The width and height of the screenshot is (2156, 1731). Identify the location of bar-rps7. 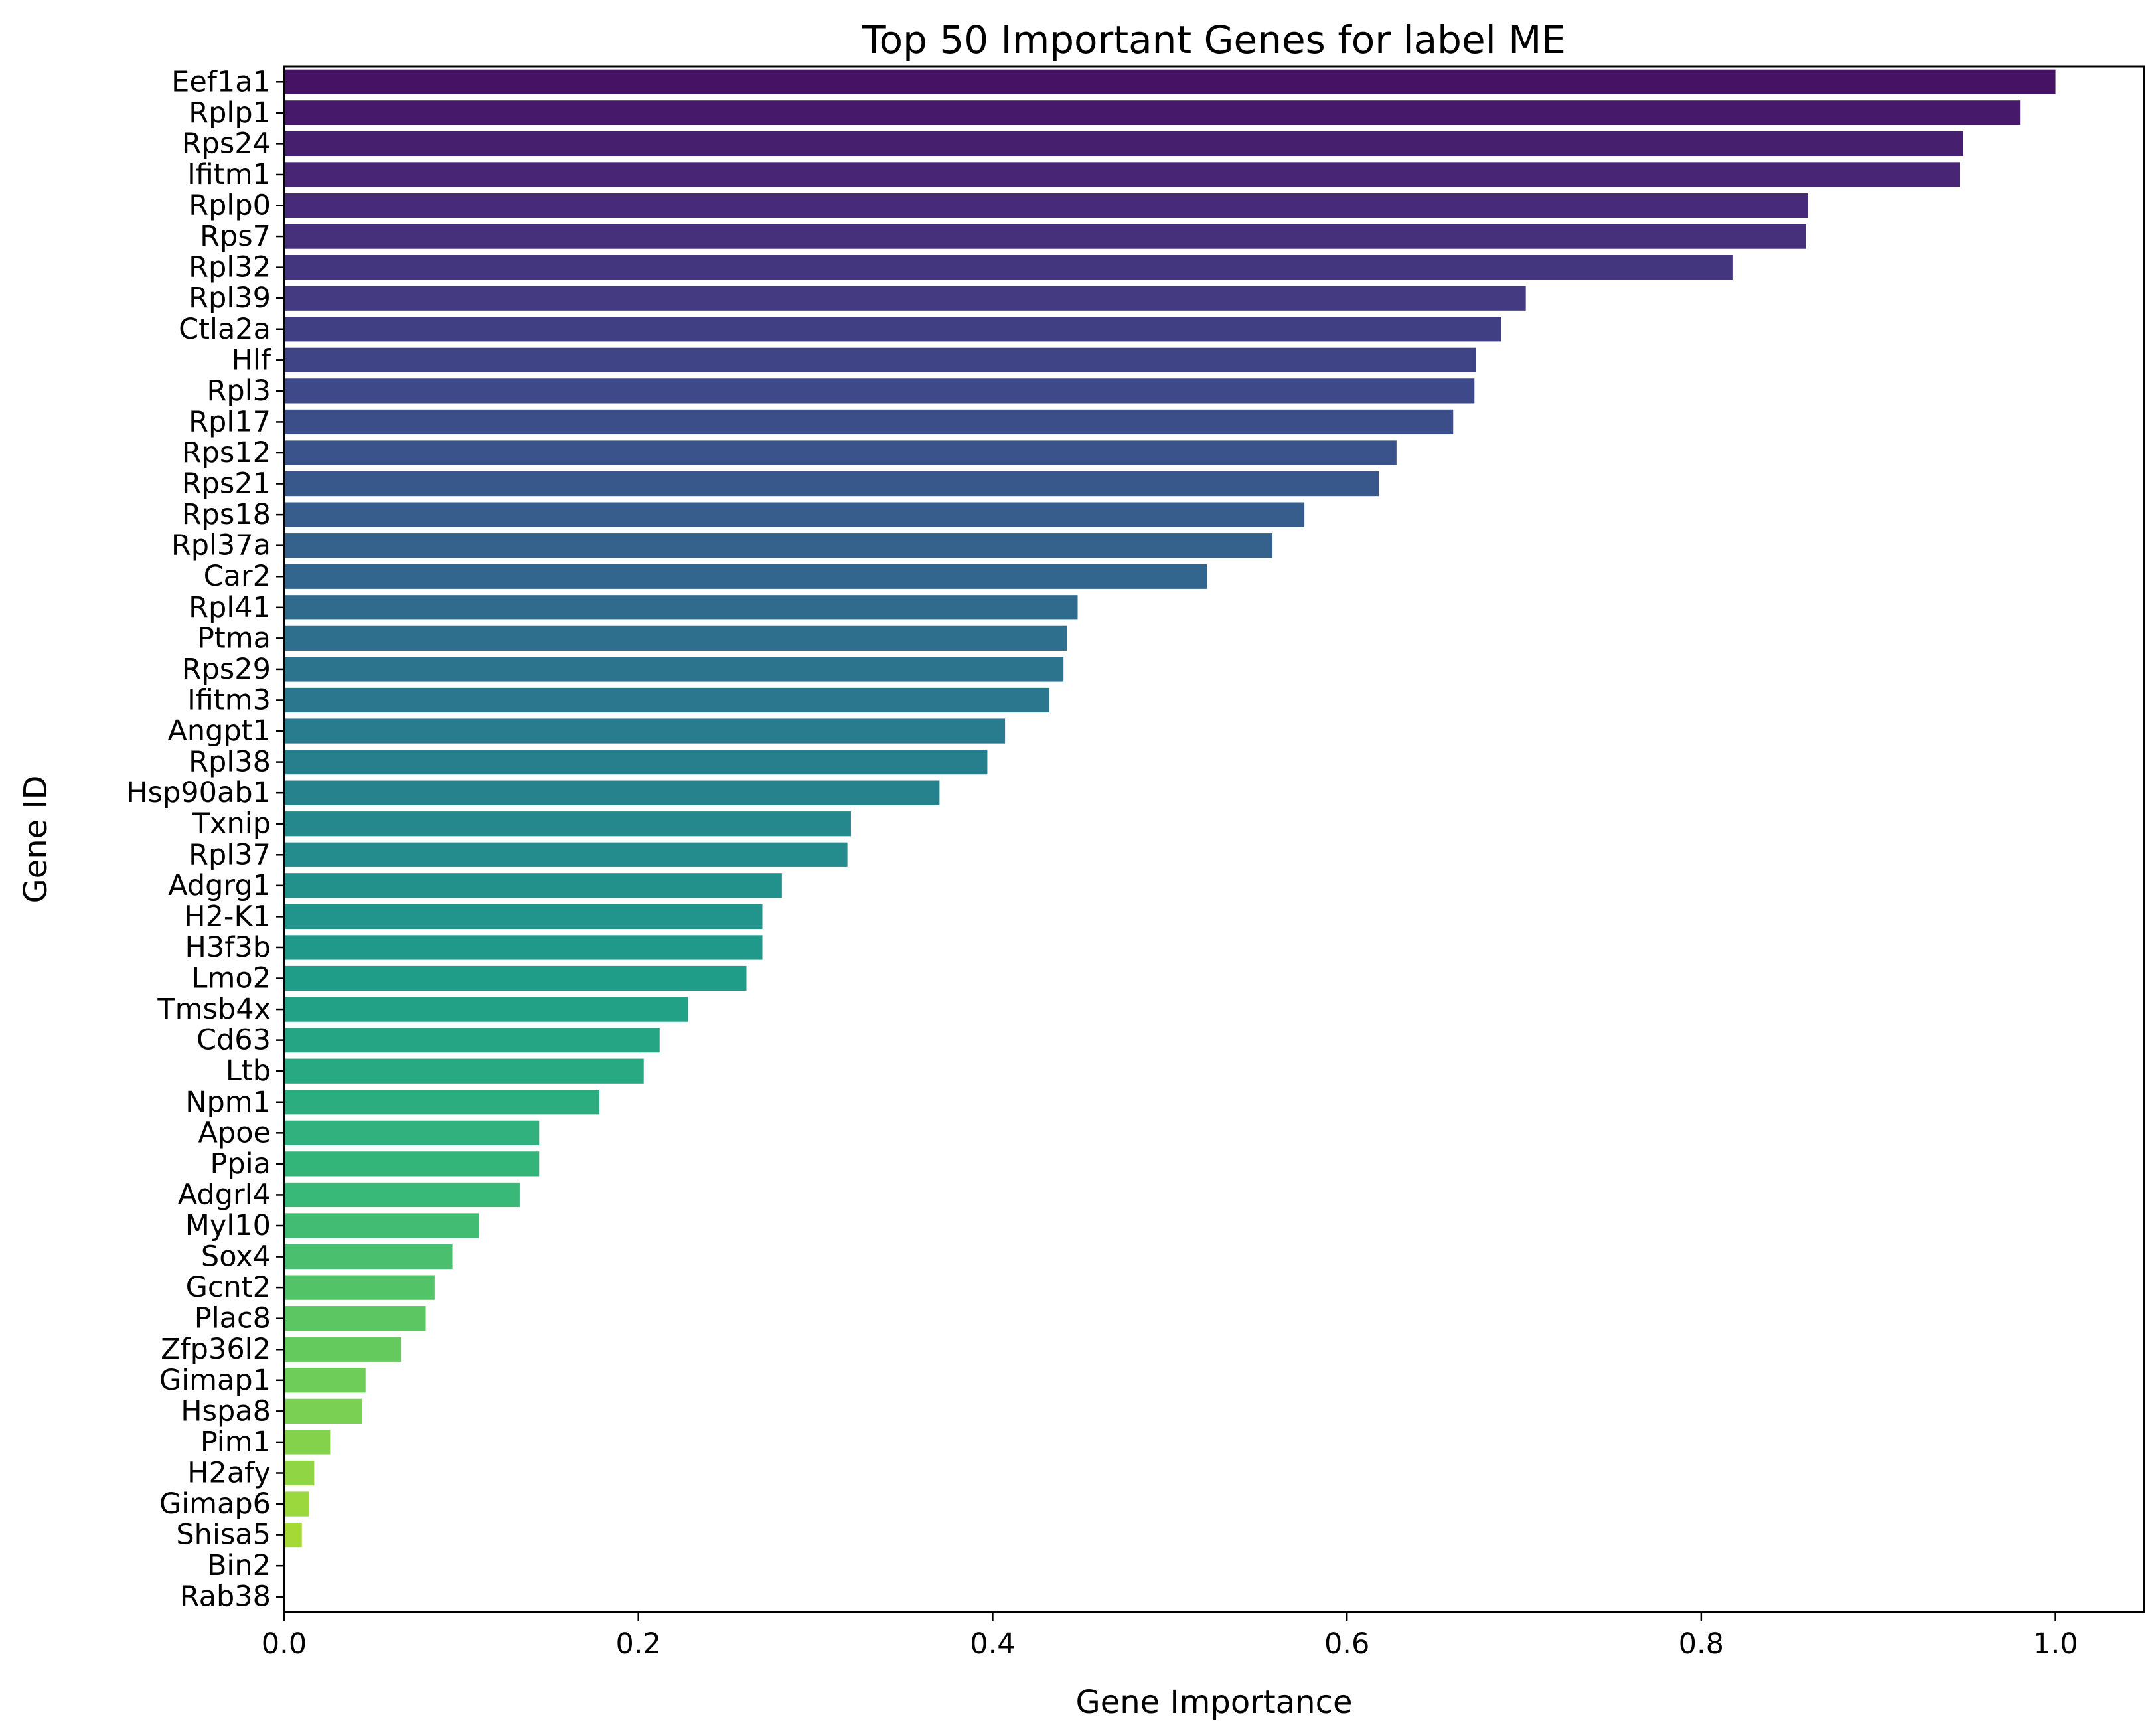
(1045, 236).